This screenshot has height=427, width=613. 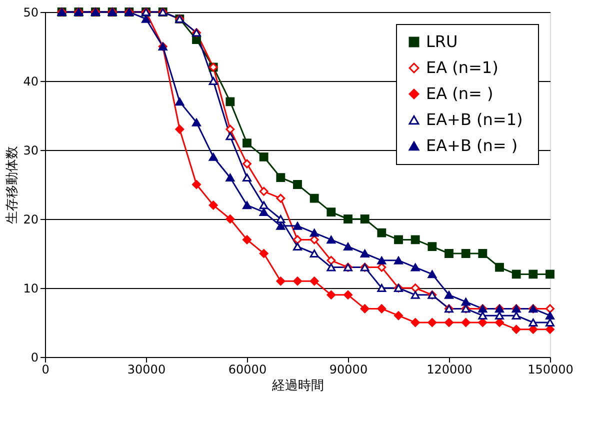 I want to click on x-tick-label: 60000, so click(x=247, y=369).